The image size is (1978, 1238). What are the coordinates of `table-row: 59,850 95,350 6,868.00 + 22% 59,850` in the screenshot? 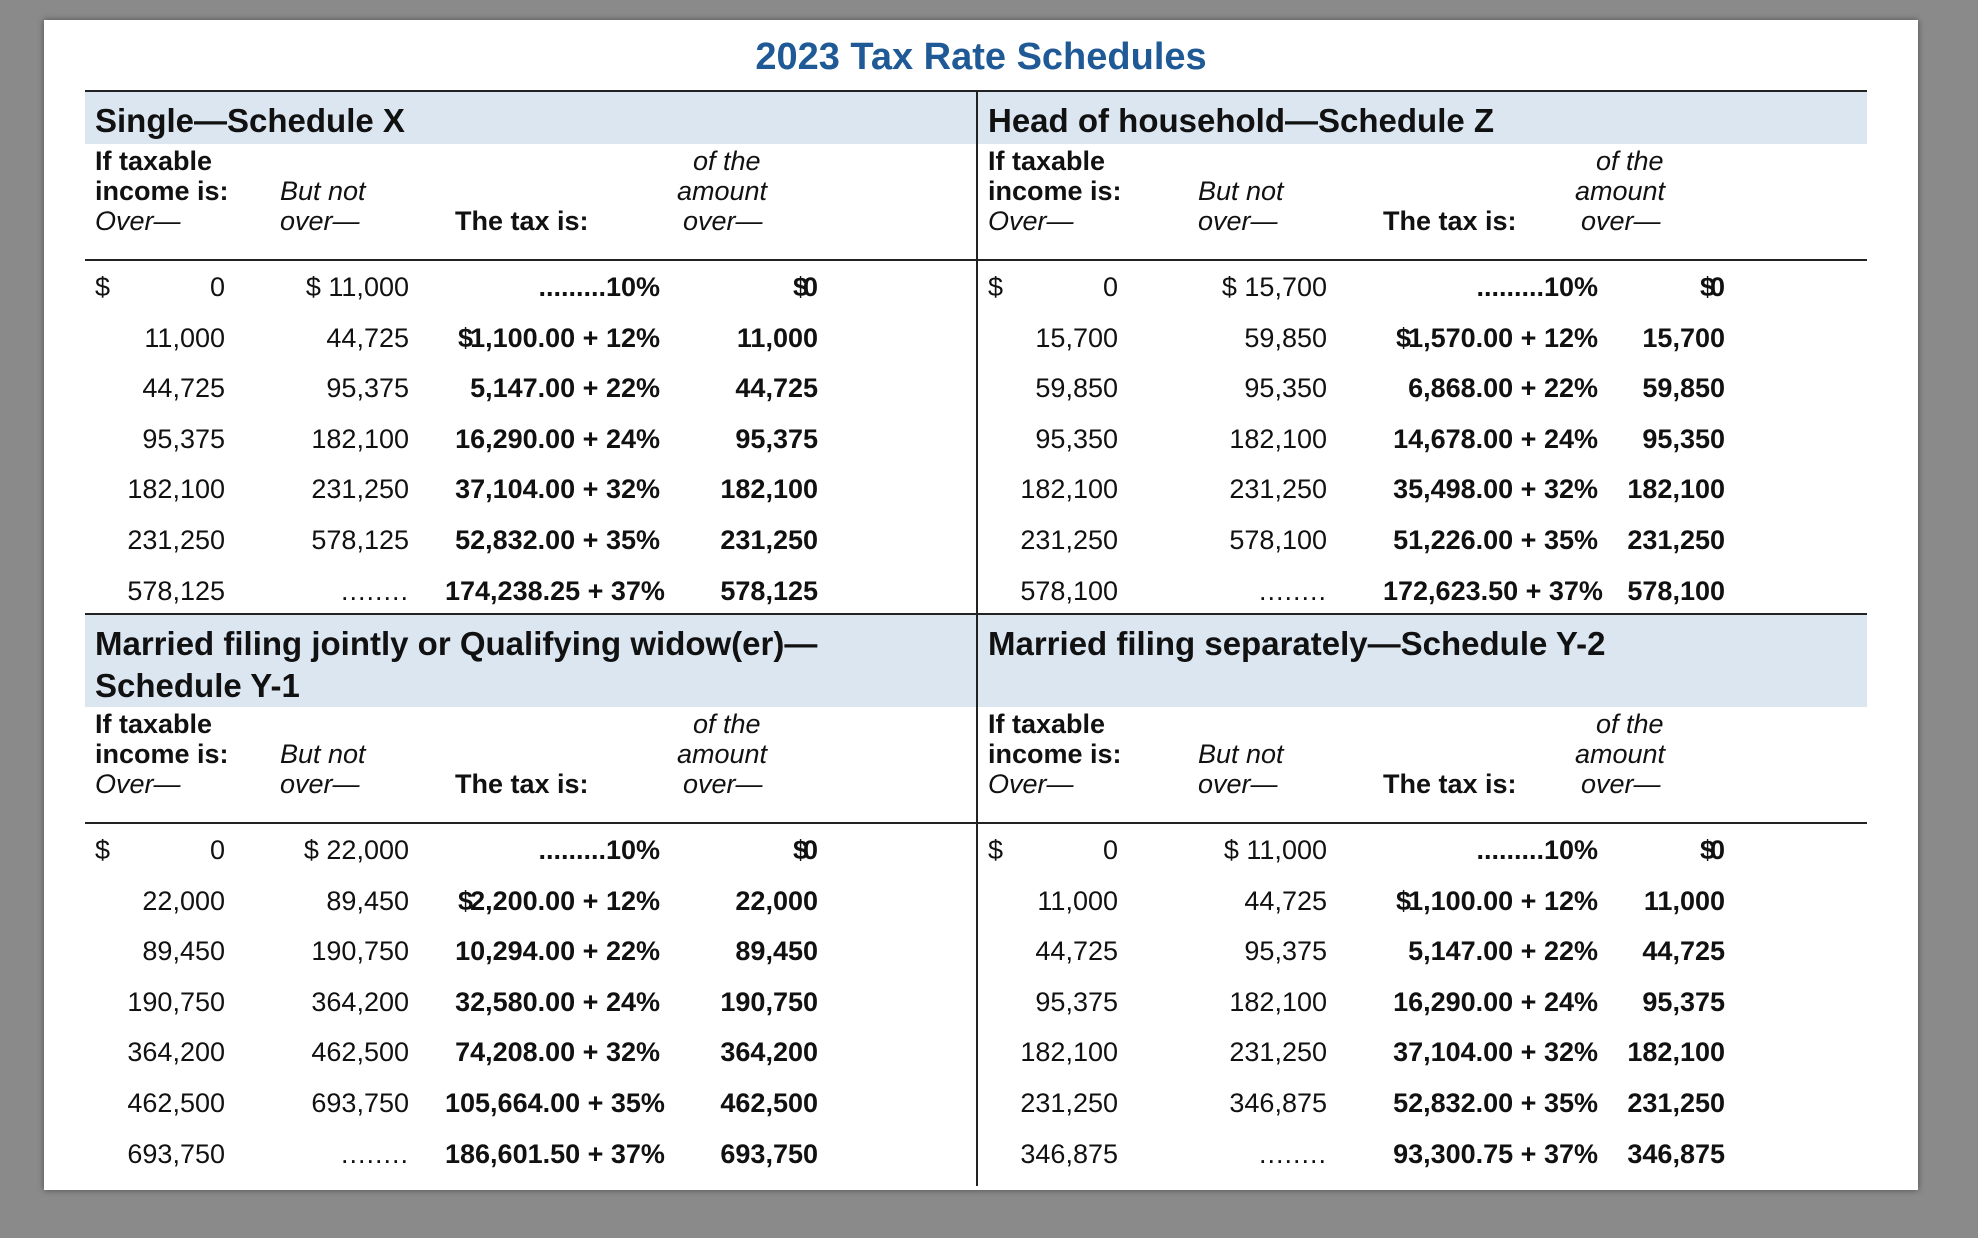 It's located at (1422, 387).